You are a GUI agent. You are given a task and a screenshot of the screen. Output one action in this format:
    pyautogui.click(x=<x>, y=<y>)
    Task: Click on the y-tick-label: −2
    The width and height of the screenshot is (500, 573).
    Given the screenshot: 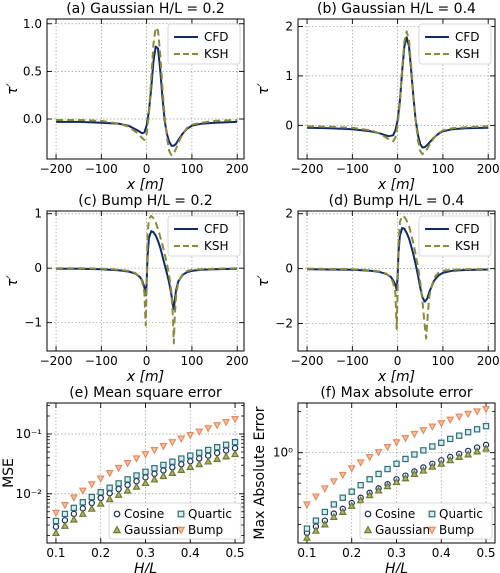 What is the action you would take?
    pyautogui.click(x=284, y=324)
    